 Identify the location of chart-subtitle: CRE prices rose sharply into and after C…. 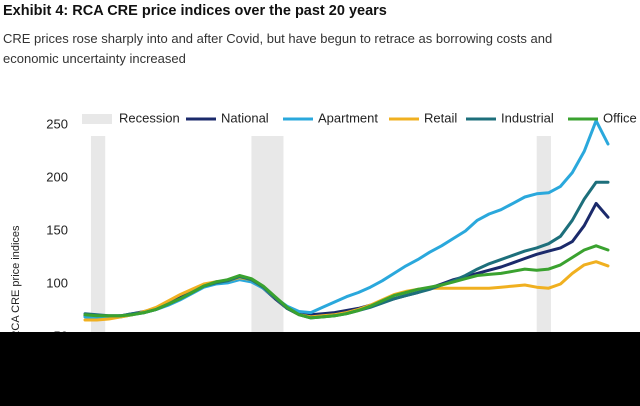
(278, 48).